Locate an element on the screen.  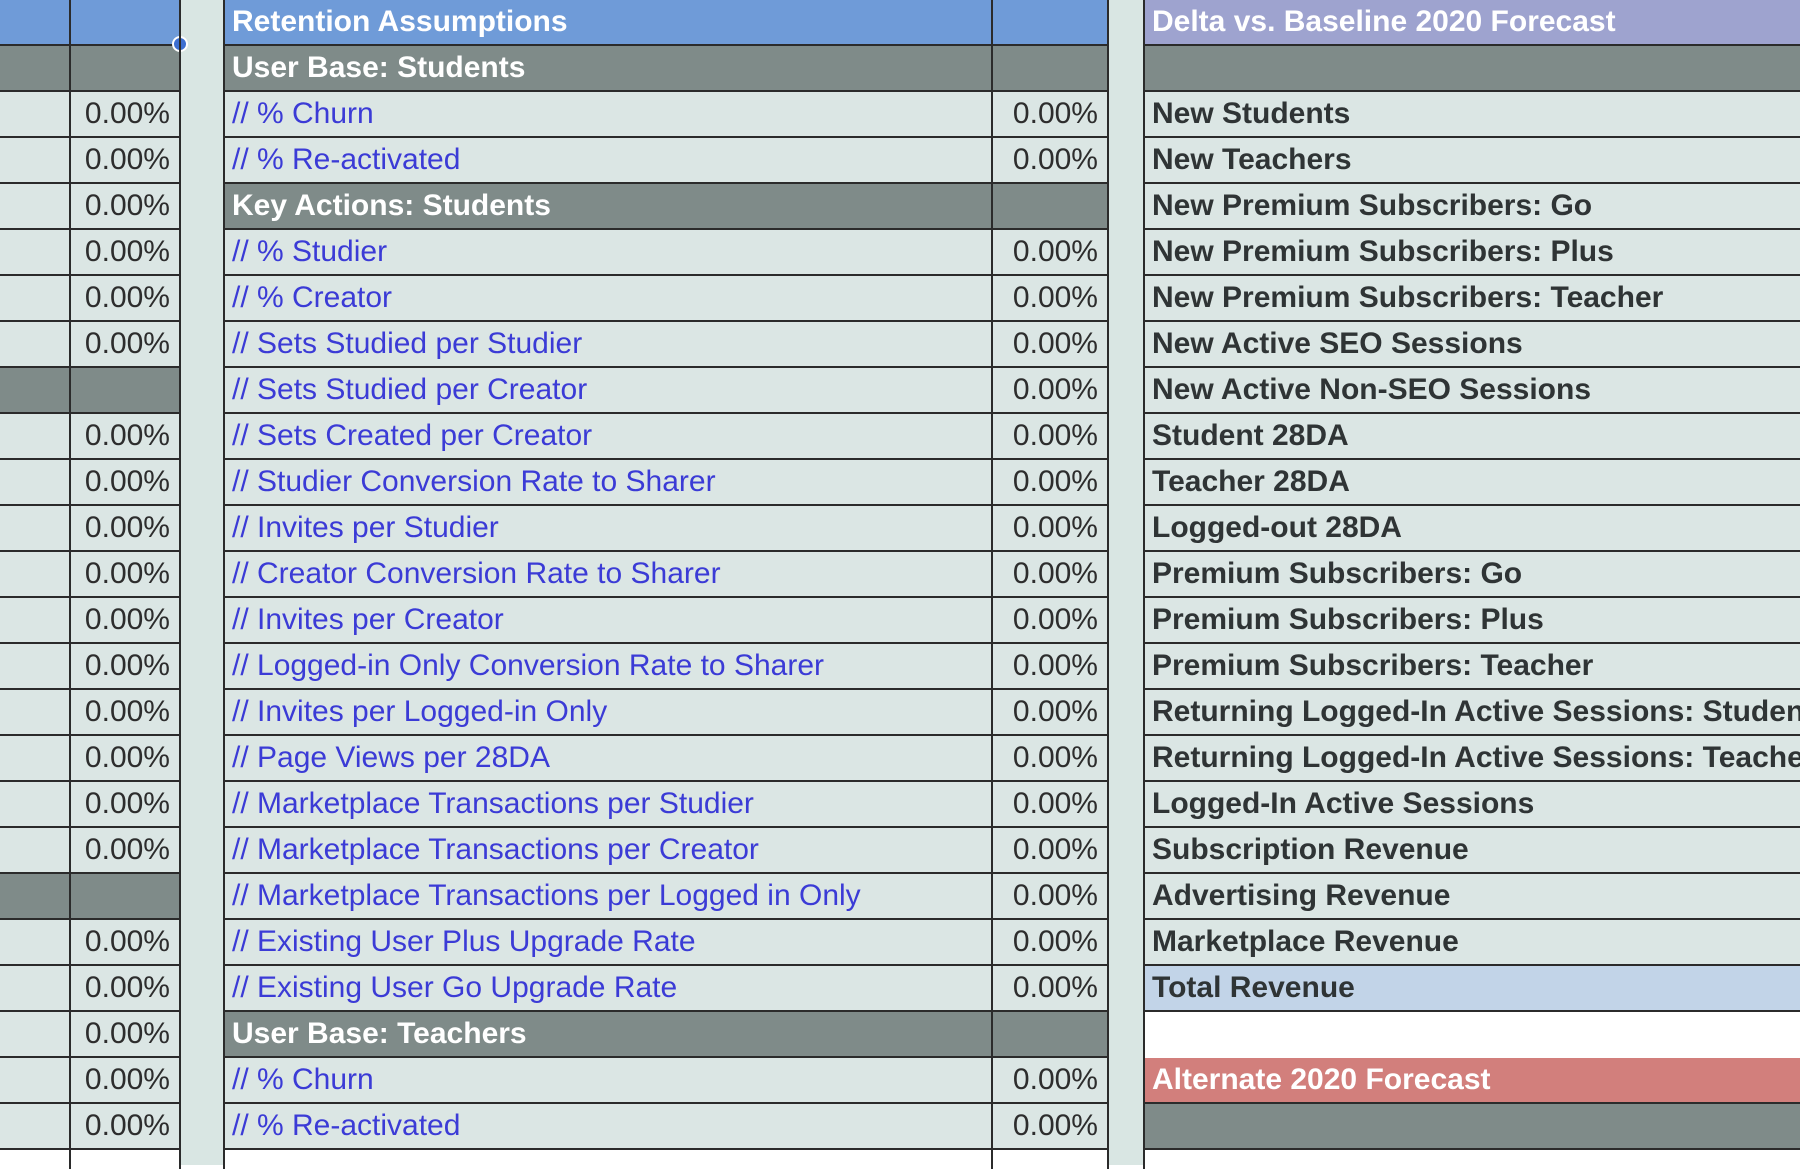
assumption-label: // Sets Created per Creator is located at coordinates (608, 437).